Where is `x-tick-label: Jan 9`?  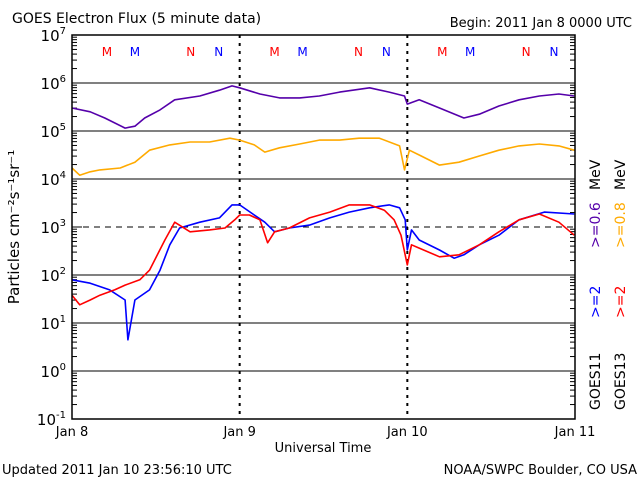
x-tick-label: Jan 9 is located at coordinates (238, 432).